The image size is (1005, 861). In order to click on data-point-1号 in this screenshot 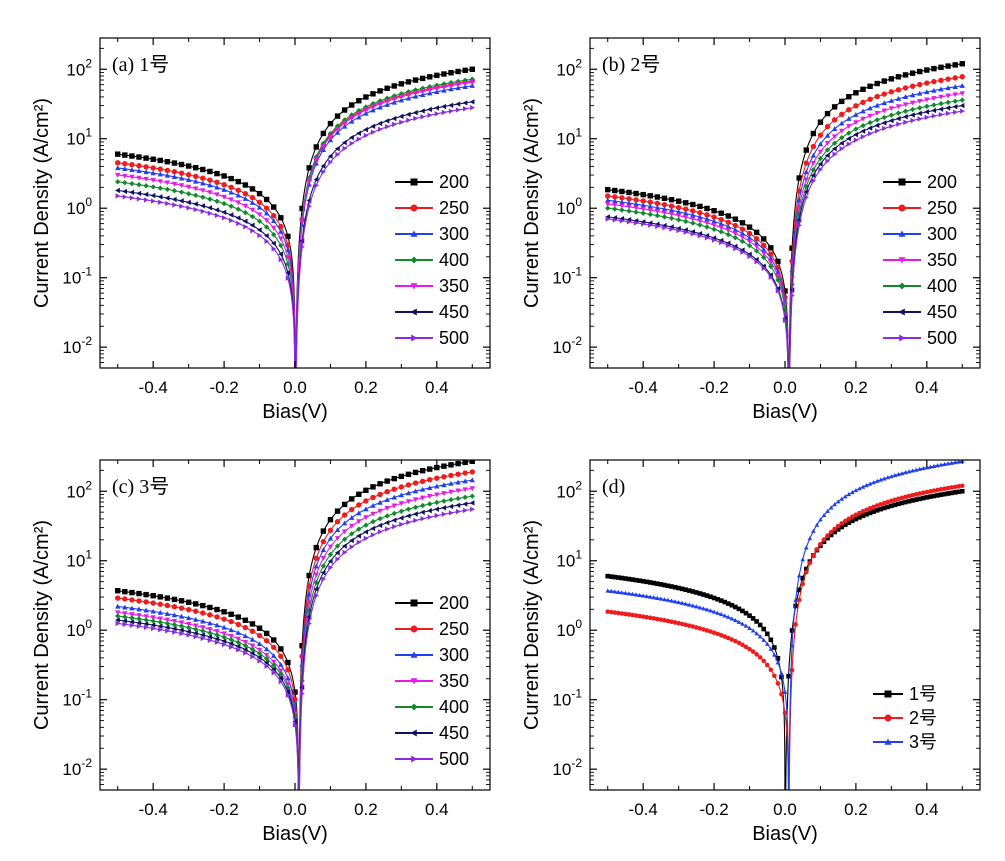, I will do `click(792, 630)`.